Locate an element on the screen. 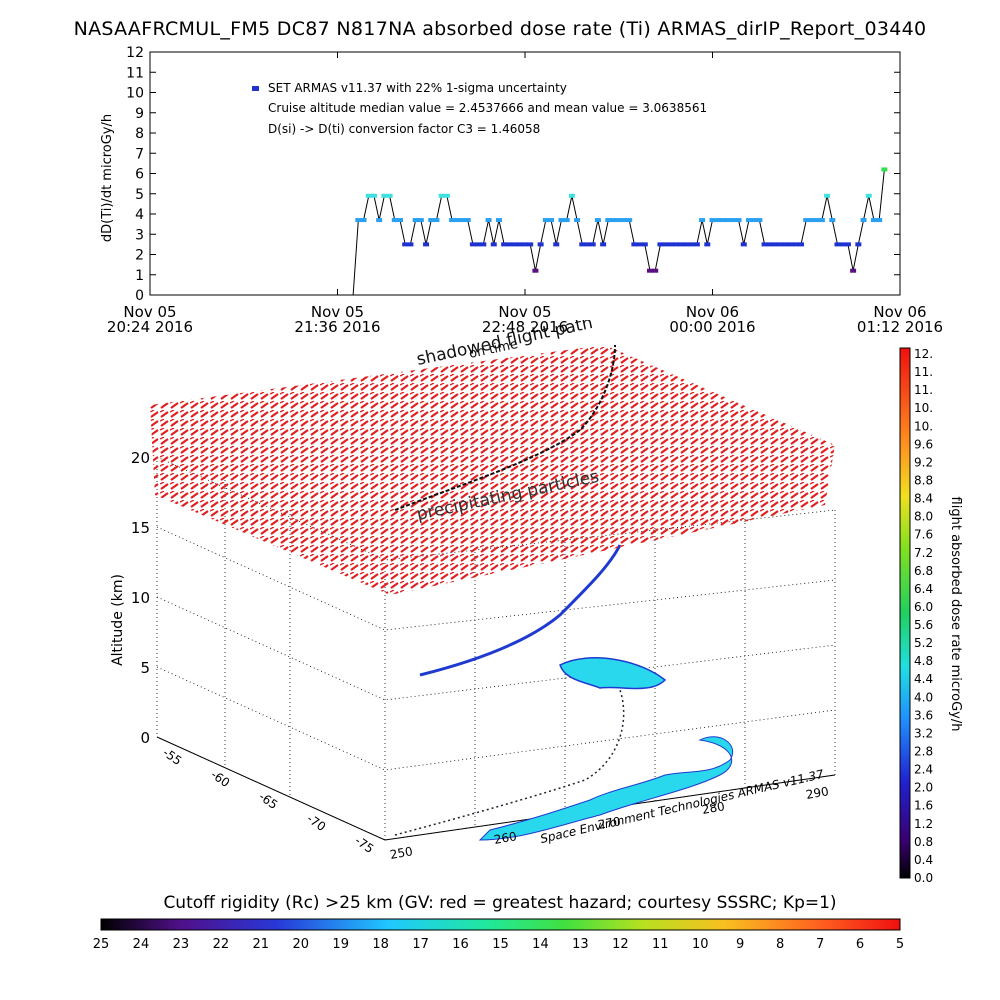 This screenshot has width=1000, height=1000. y-tick-label: 8 is located at coordinates (139, 134).